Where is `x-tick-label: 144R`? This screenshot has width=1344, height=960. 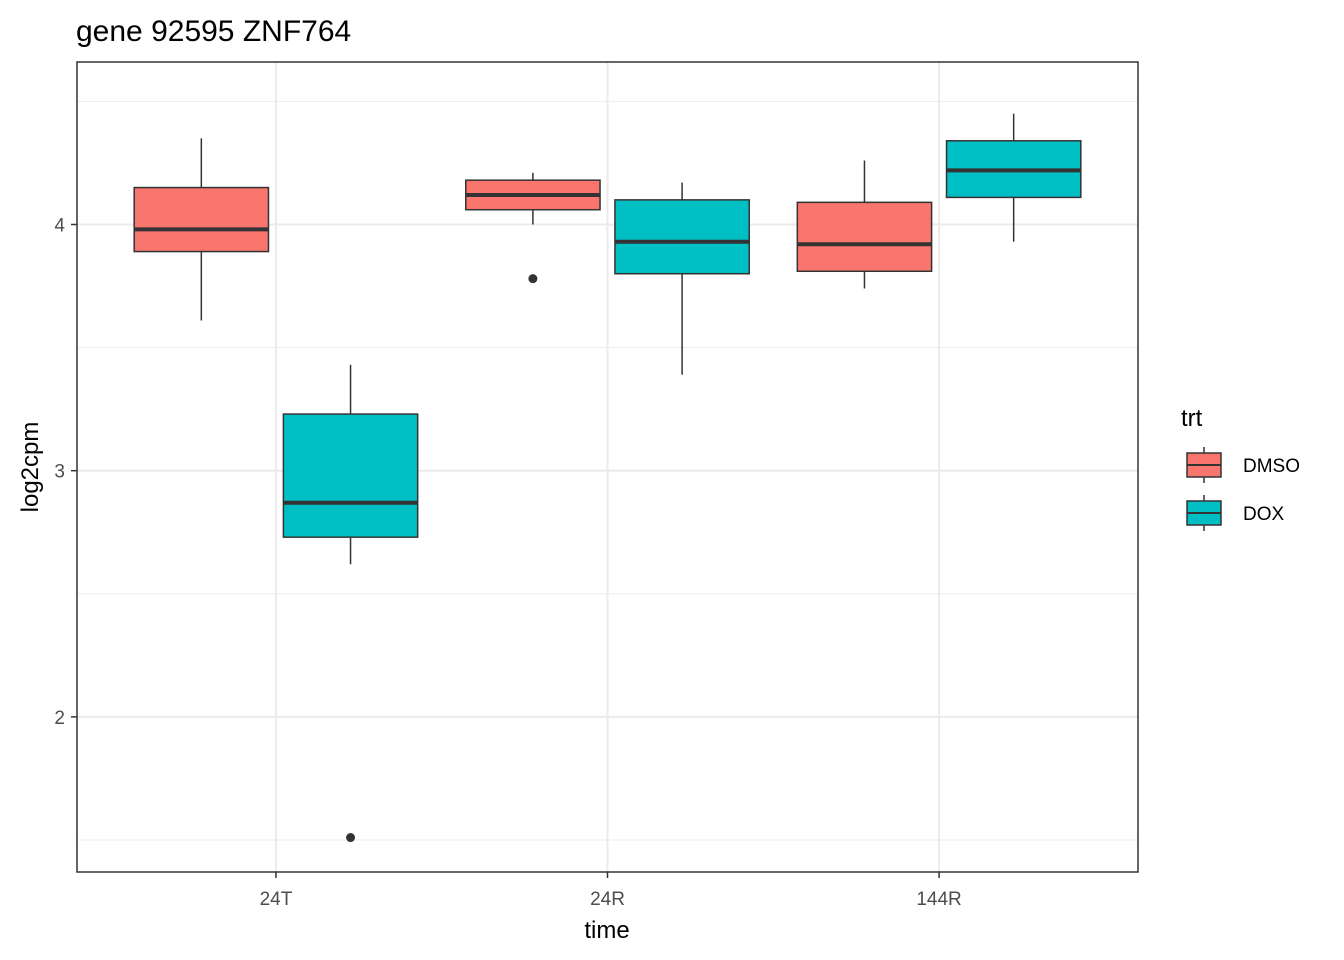 x-tick-label: 144R is located at coordinates (938, 899).